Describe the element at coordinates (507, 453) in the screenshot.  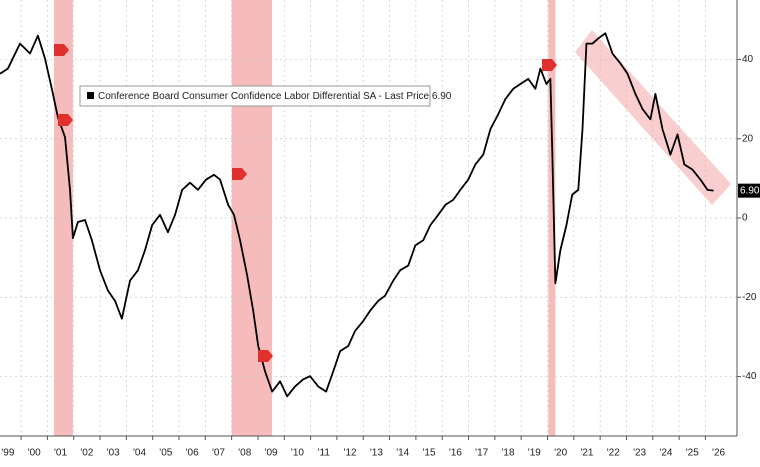
I see `x-tick-label: '18` at that location.